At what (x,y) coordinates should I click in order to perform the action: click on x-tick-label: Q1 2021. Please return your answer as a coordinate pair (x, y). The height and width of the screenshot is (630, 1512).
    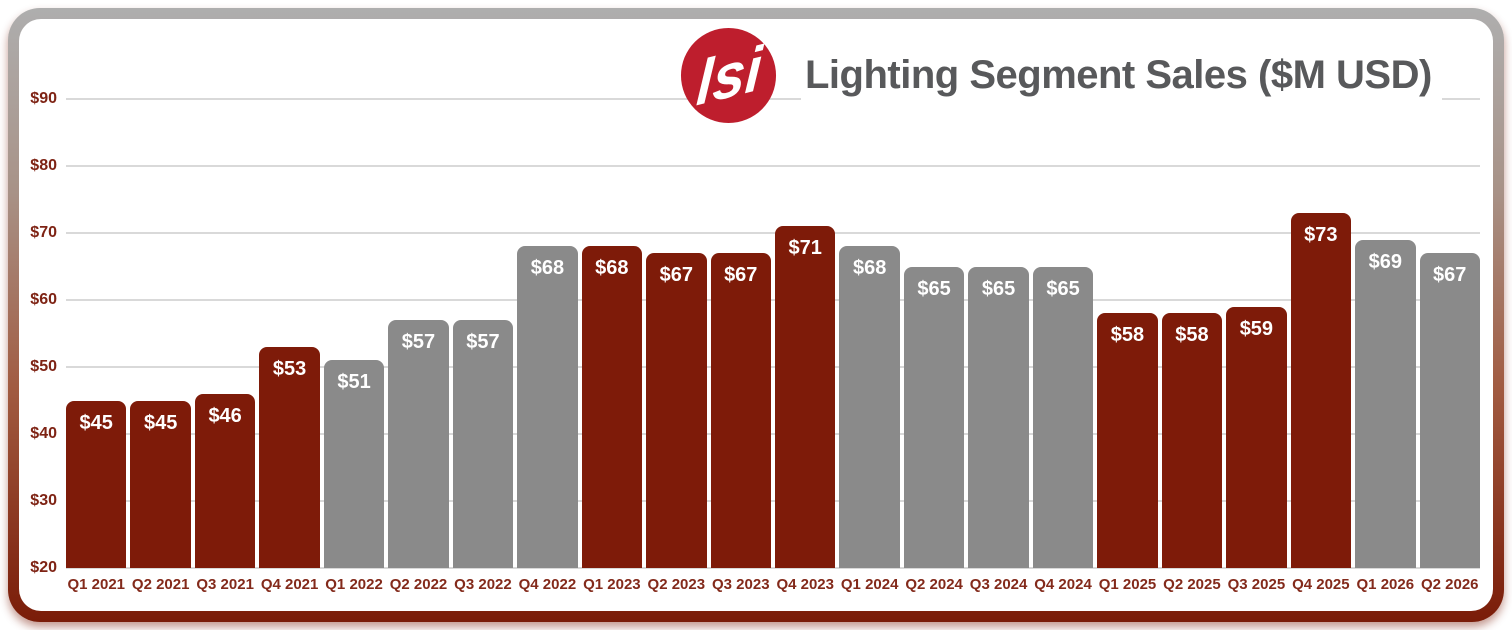
    Looking at the image, I should click on (96, 584).